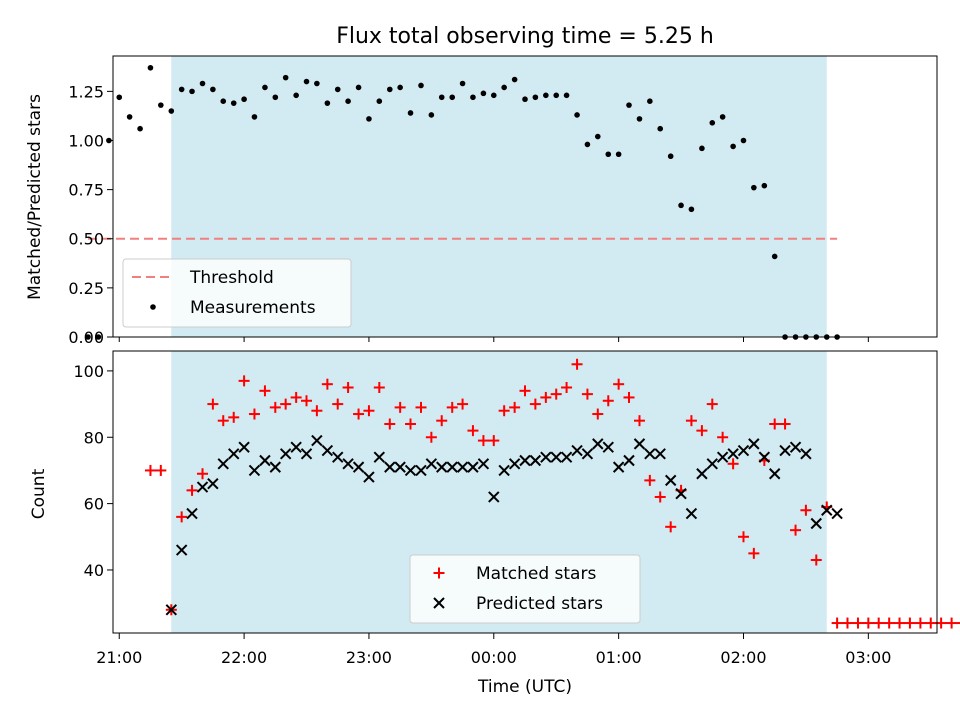 This screenshot has width=960, height=720. What do you see at coordinates (237, 293) in the screenshot?
I see `top-legend: Threshold Measurements` at bounding box center [237, 293].